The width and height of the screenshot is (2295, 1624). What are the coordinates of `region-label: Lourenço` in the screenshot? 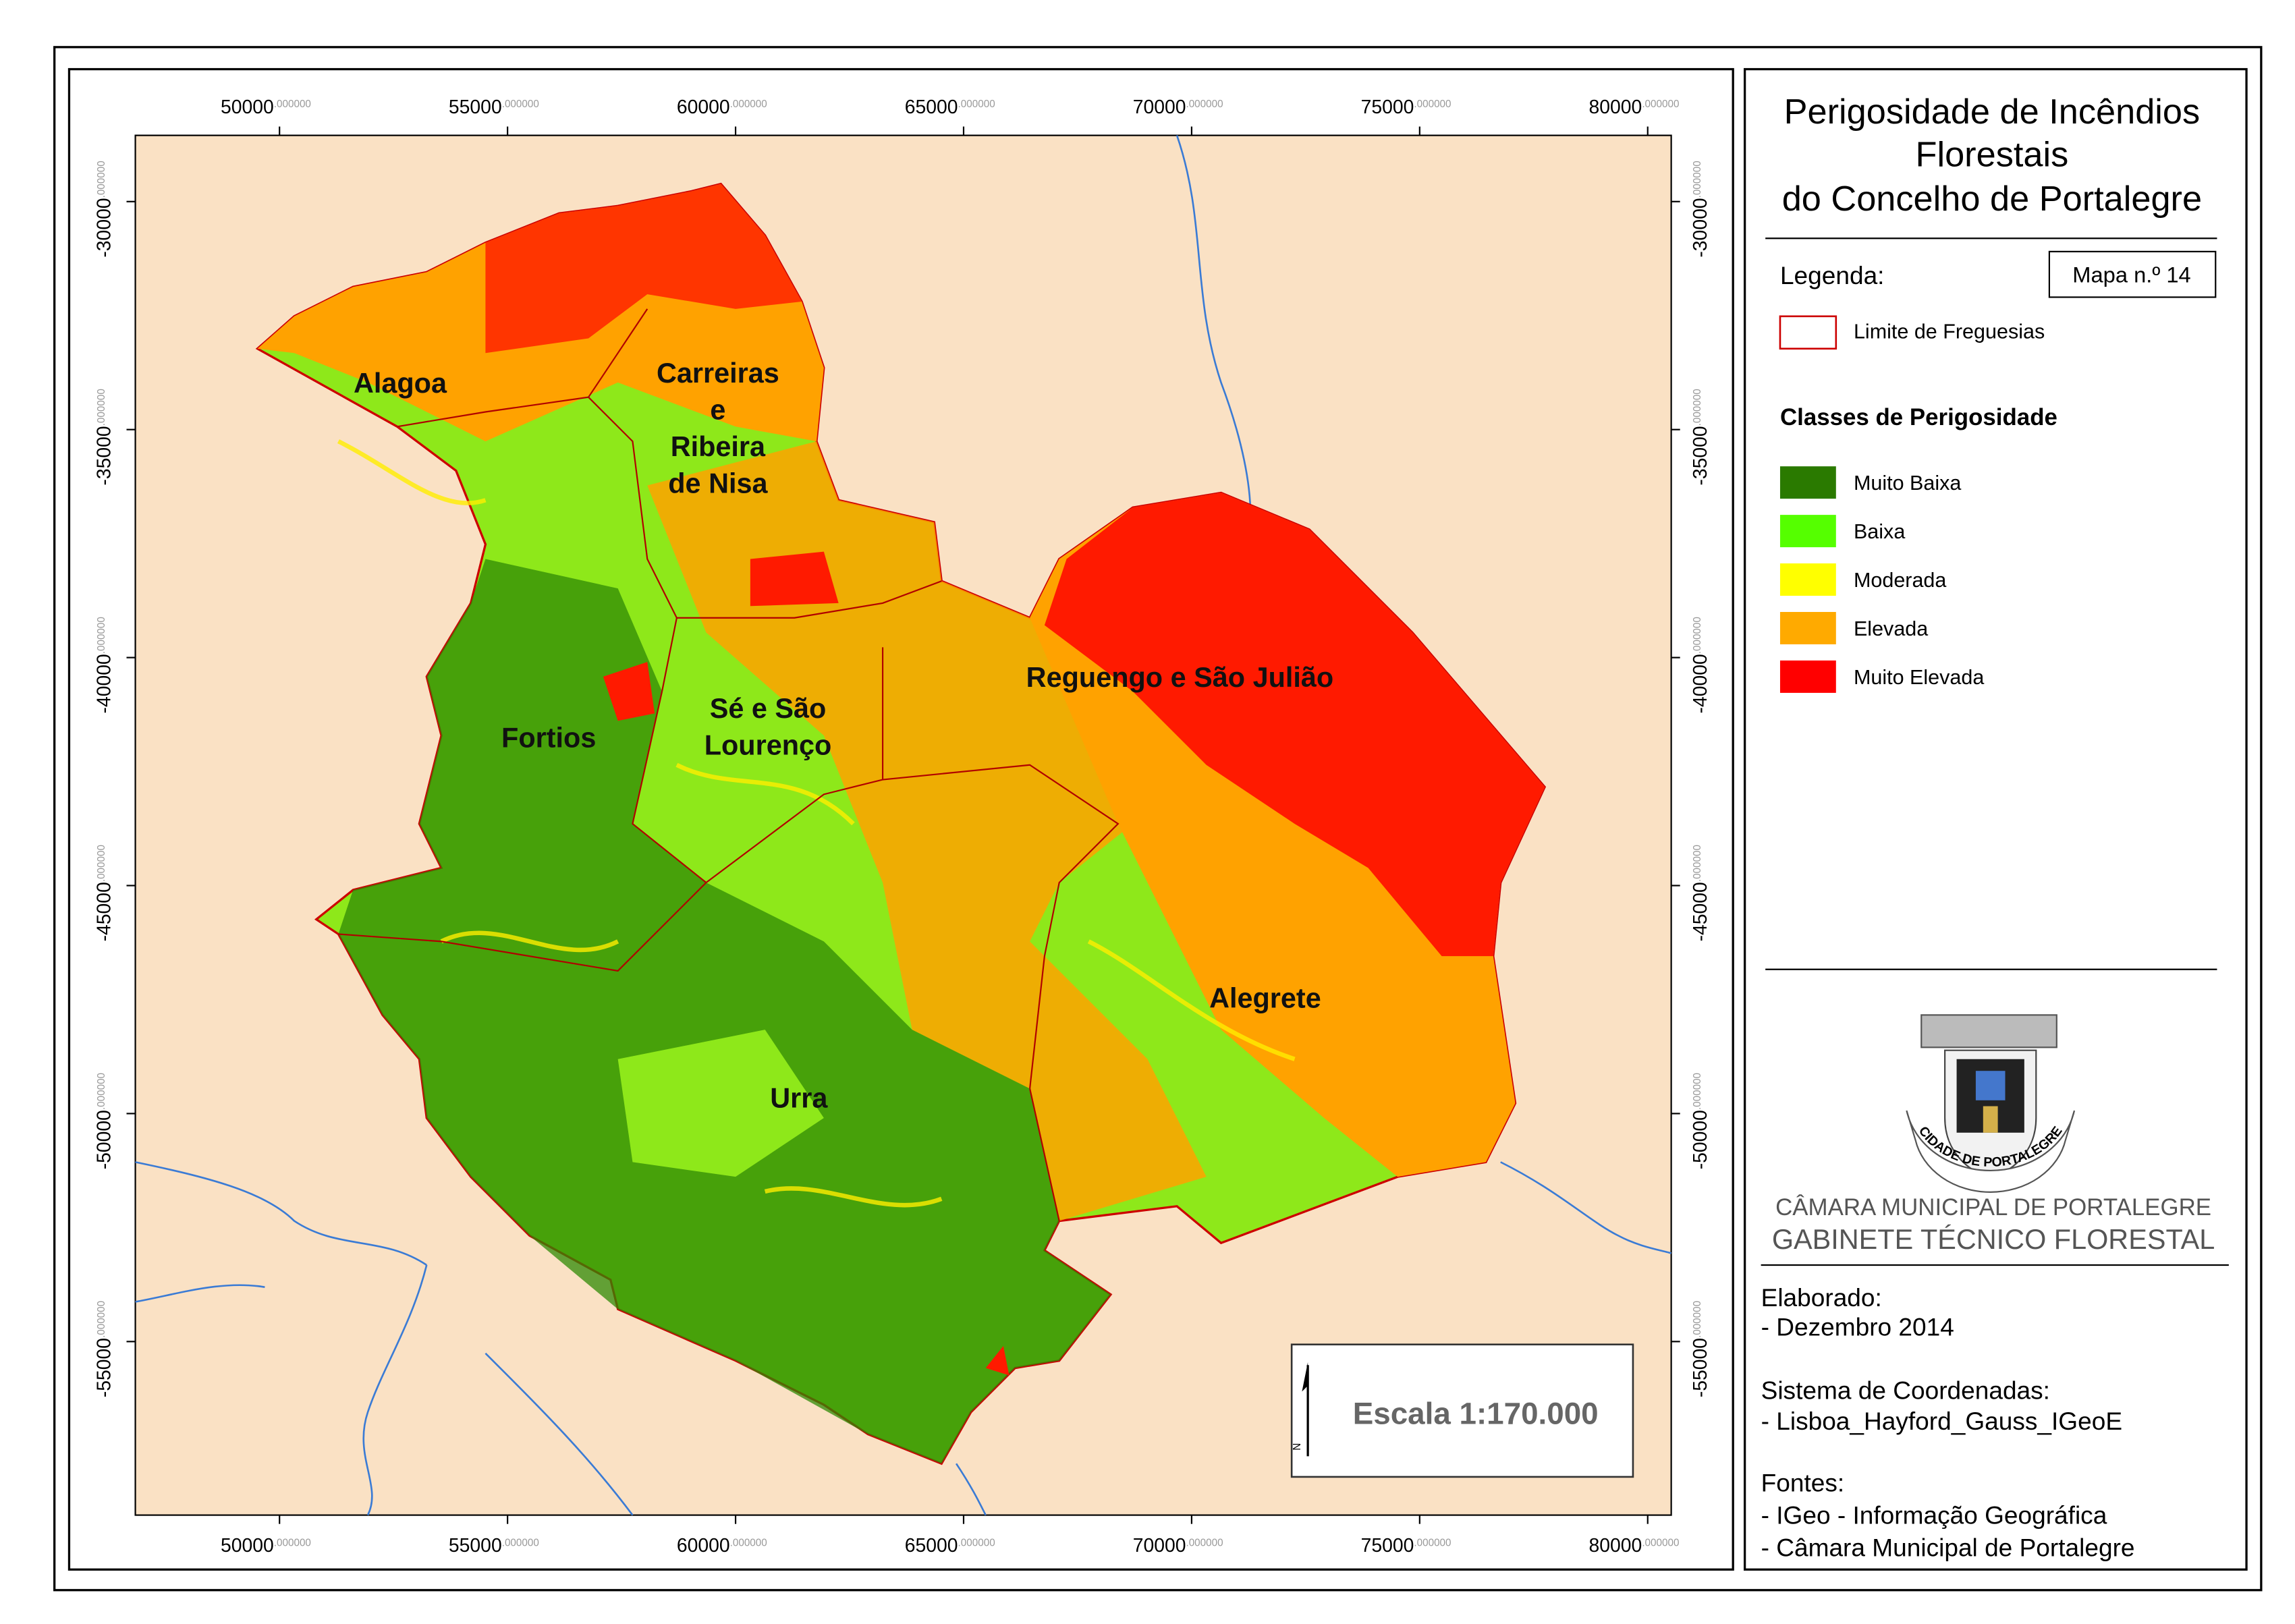 It's located at (768, 744).